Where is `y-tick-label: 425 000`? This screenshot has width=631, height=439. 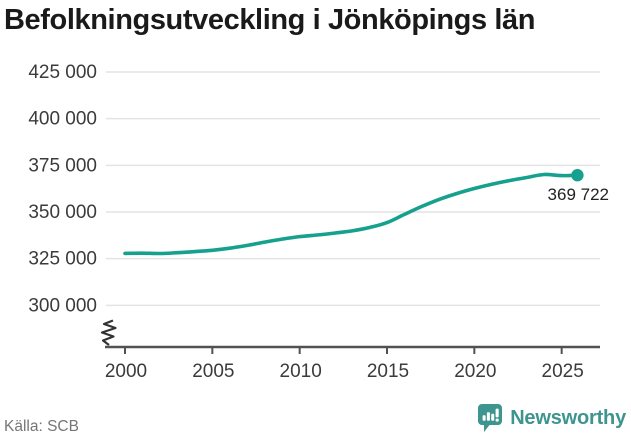 y-tick-label: 425 000 is located at coordinates (62, 72).